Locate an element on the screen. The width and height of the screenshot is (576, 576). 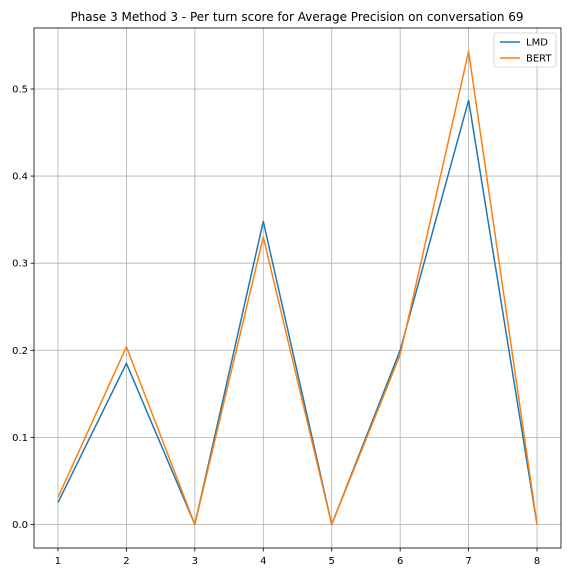
x-tick-label: 1 is located at coordinates (58, 561).